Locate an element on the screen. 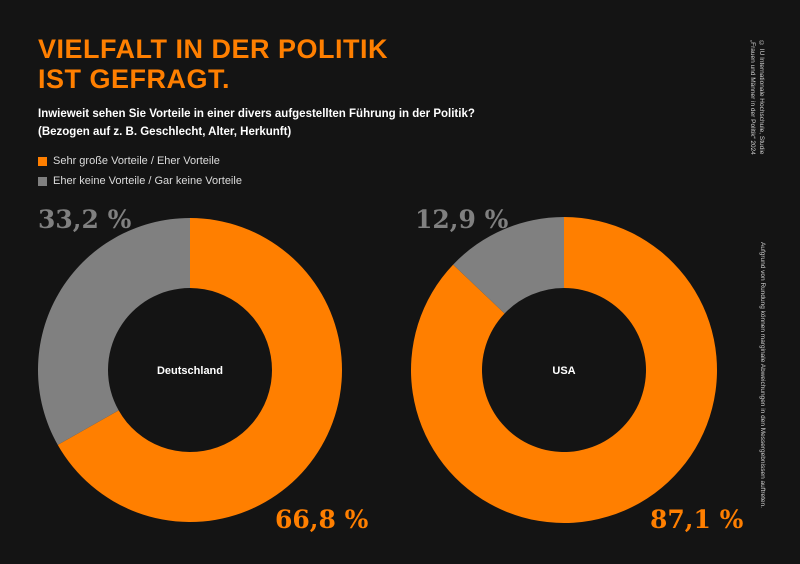  donut-1-value-label-0: 87,1 % is located at coordinates (697, 519).